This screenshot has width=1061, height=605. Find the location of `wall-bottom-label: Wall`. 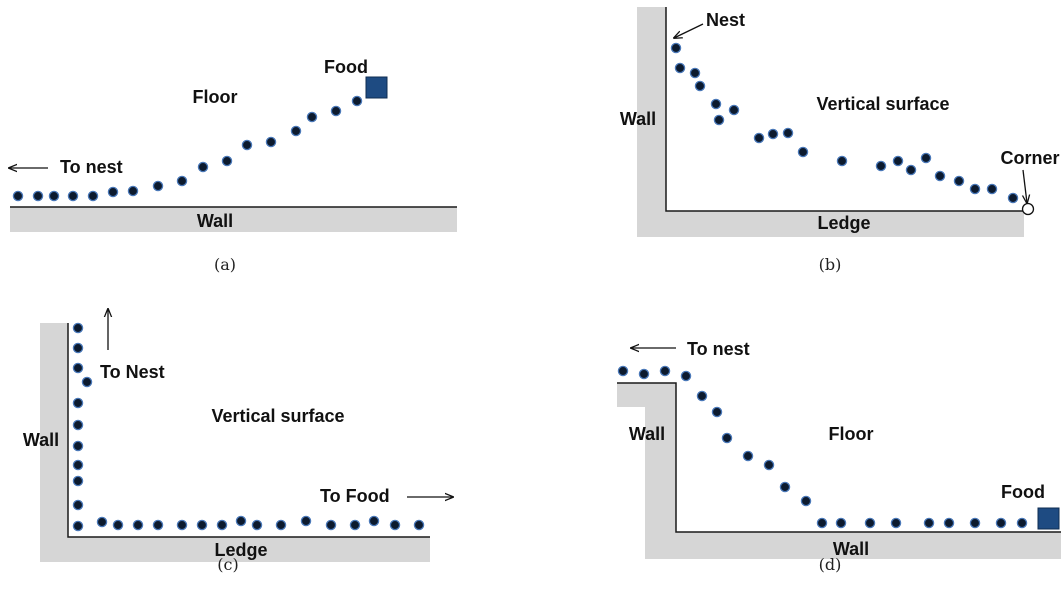

wall-bottom-label: Wall is located at coordinates (851, 549).